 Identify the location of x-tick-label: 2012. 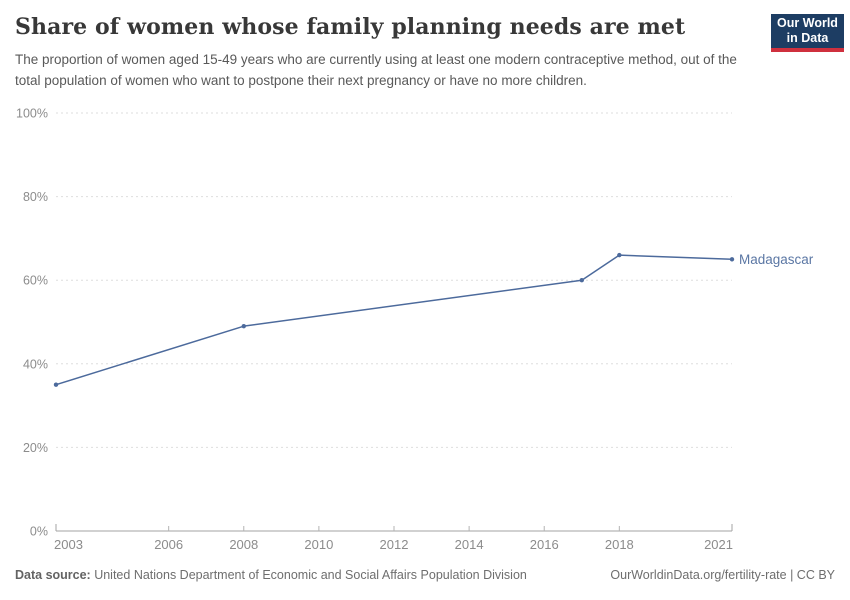
(394, 544).